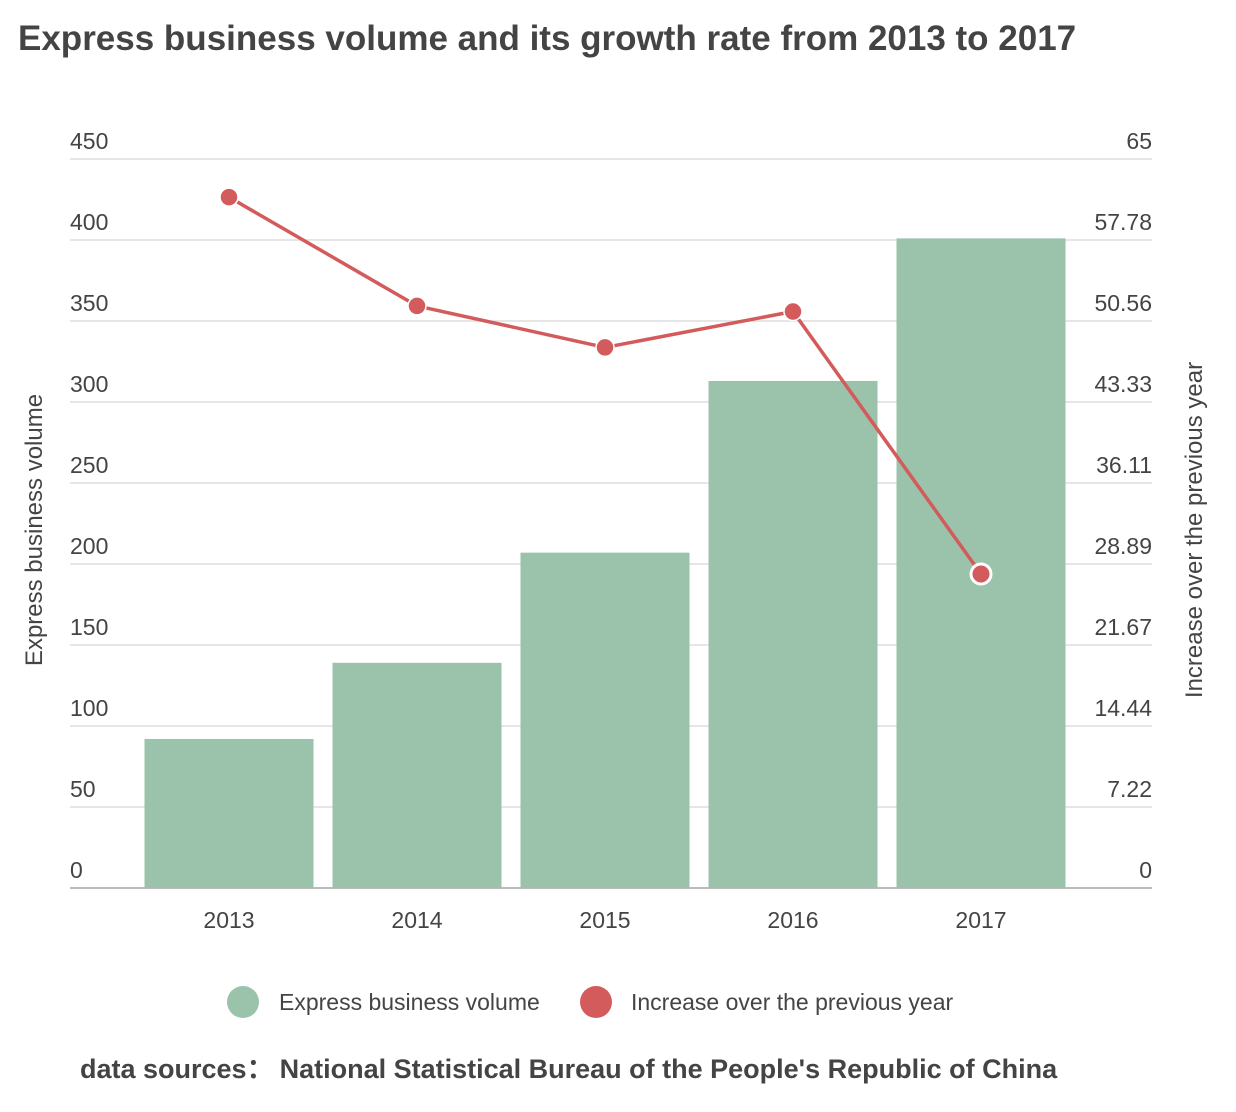 This screenshot has height=1112, width=1236. Describe the element at coordinates (89, 141) in the screenshot. I see `left-tick-label: 450` at that location.